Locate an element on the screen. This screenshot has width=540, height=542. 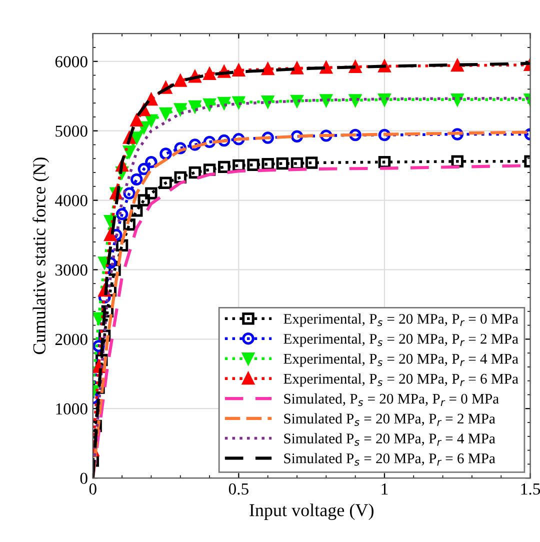
legend-label: Experimental, P$_{s}$ = 20 MPa, P$_{r}$ = 4 MPa is located at coordinates (401, 360).